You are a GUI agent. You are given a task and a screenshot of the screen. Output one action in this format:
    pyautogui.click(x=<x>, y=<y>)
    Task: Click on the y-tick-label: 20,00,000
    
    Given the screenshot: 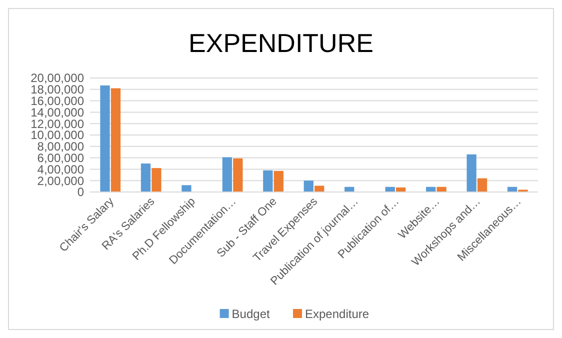 What is the action you would take?
    pyautogui.click(x=57, y=78)
    